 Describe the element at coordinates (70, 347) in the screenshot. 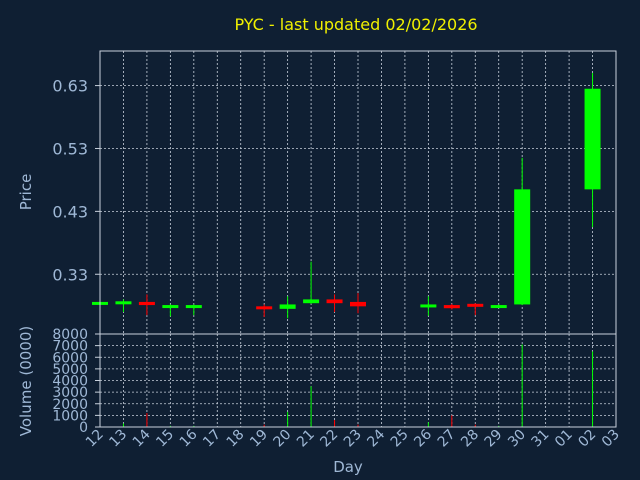

I see `volume-tick-label: 7000` at that location.